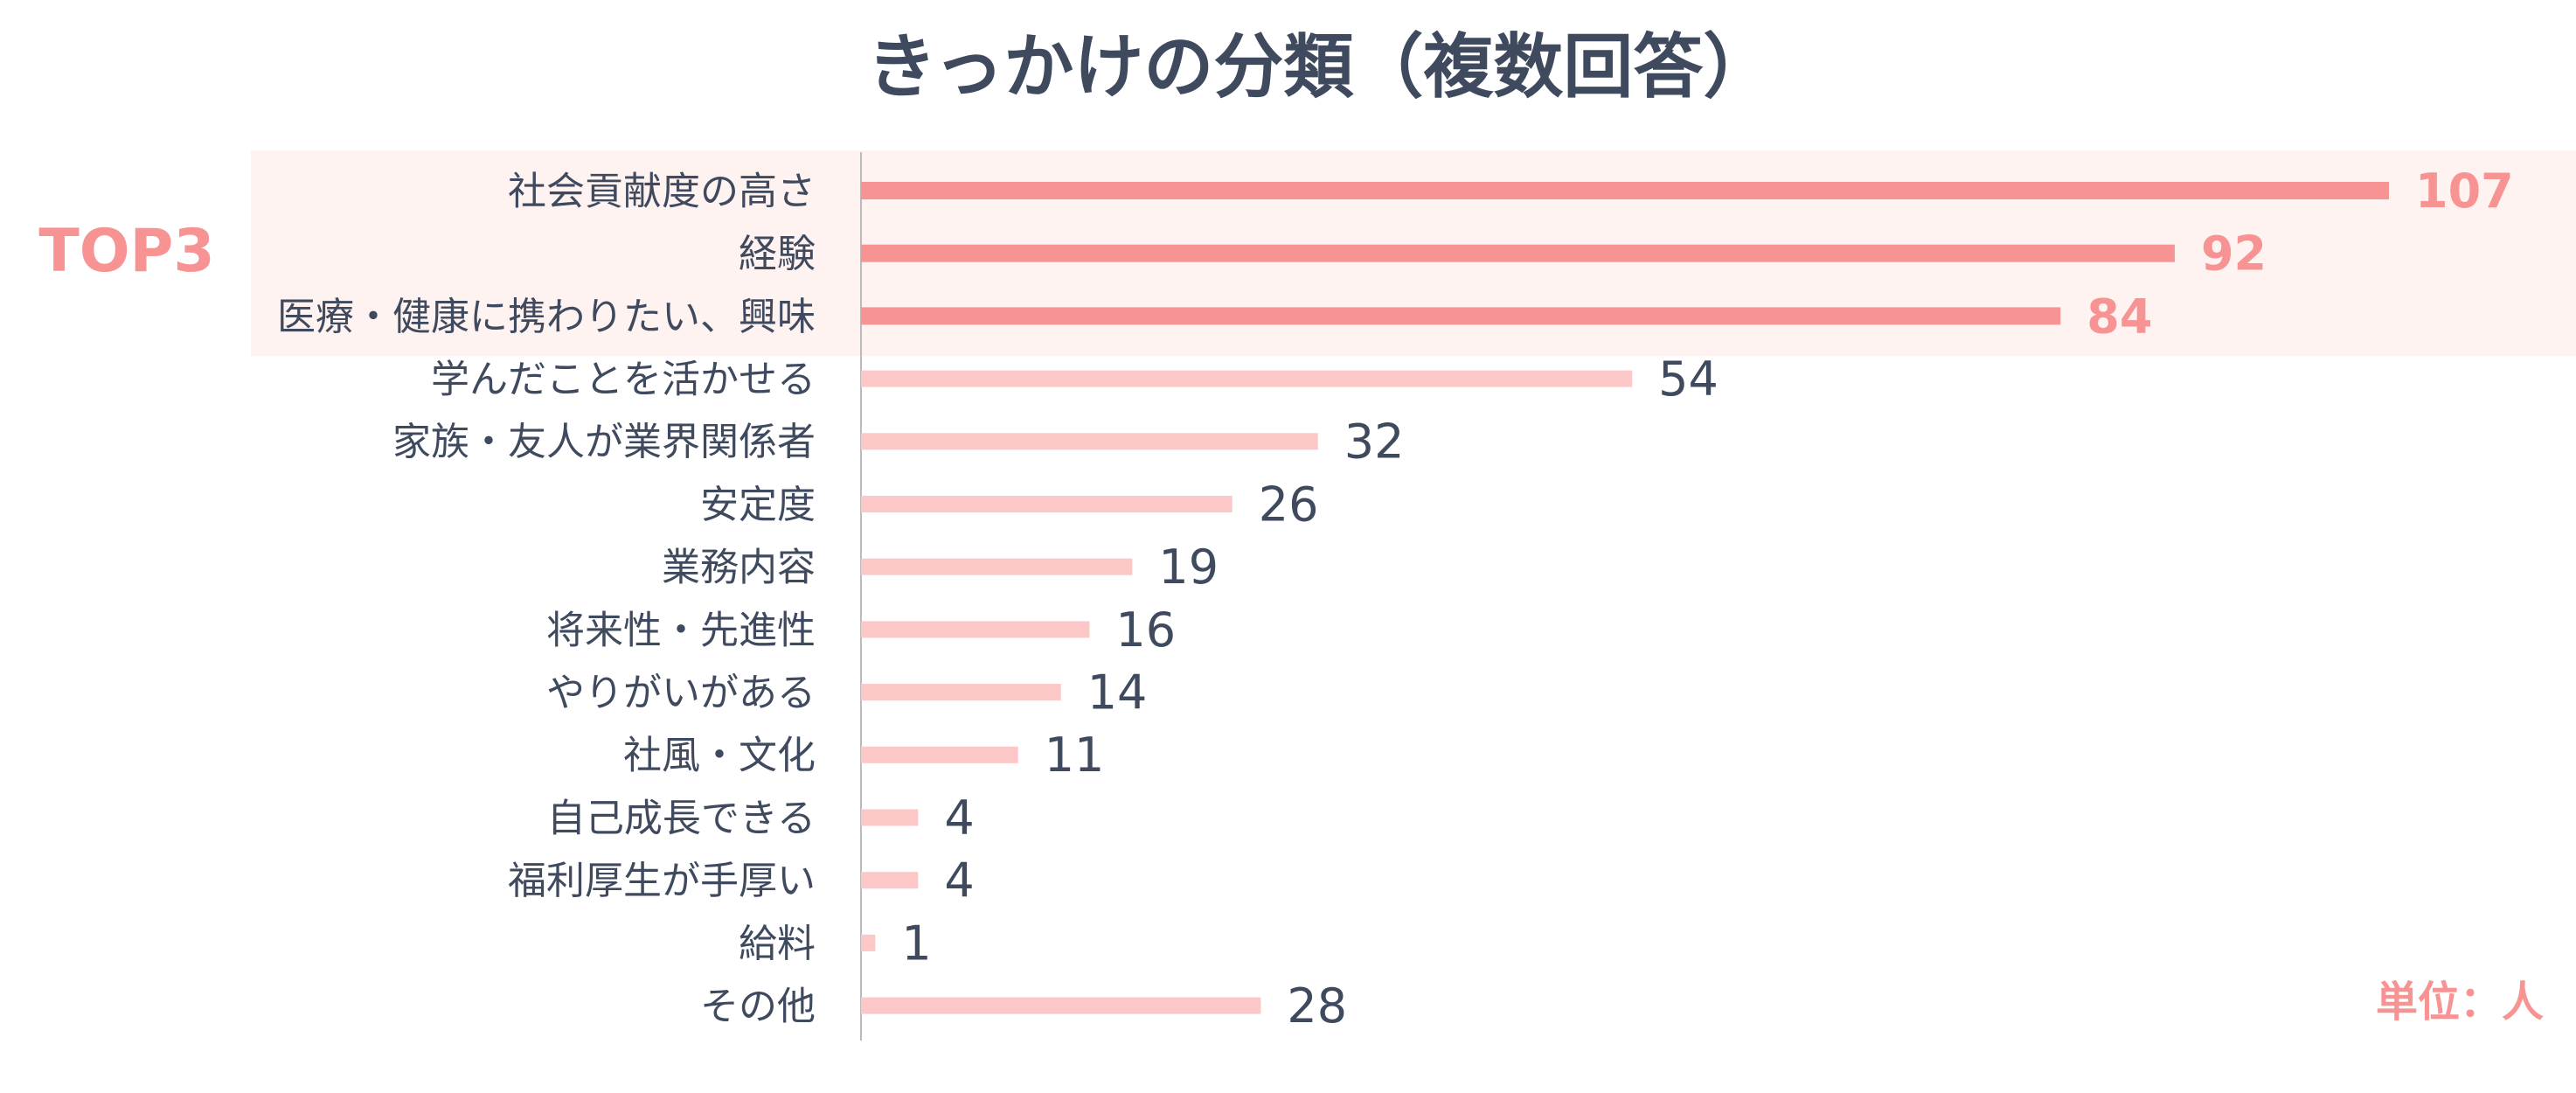  Describe the element at coordinates (778, 254) in the screenshot. I see `category-label: 経験` at that location.